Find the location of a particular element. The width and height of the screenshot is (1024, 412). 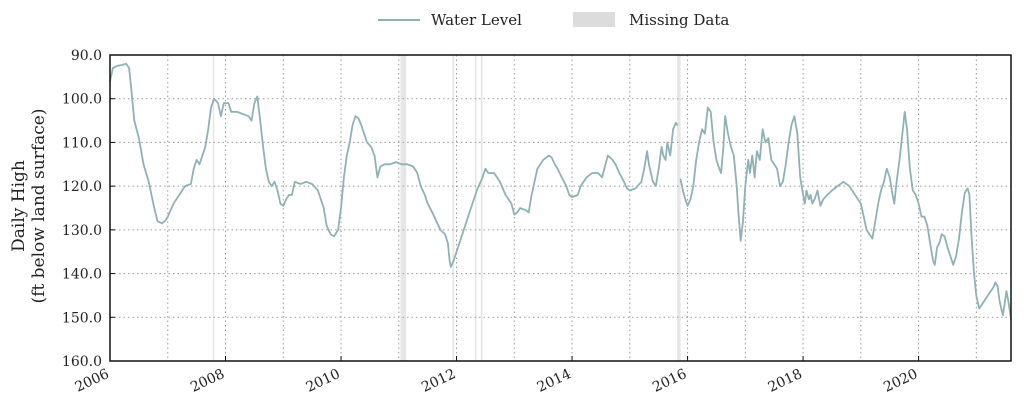

y-tick-label: 120.0 is located at coordinates (82, 187).